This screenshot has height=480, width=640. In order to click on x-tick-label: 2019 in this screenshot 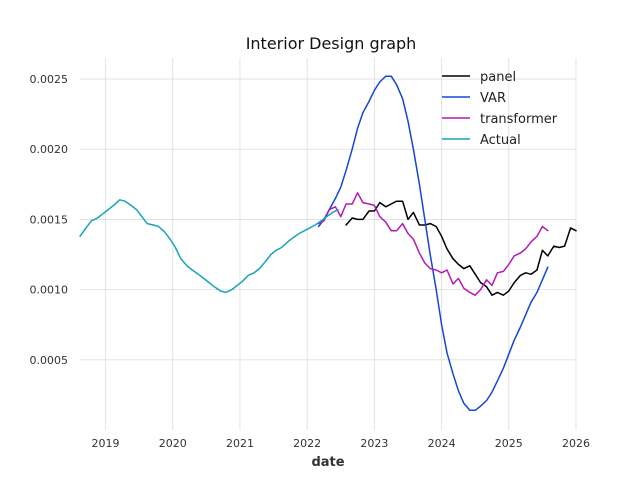, I will do `click(106, 443)`.